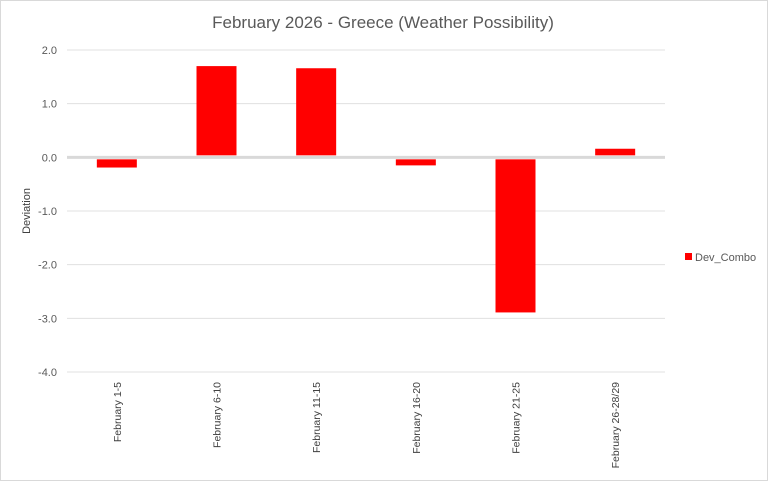 The width and height of the screenshot is (768, 481). What do you see at coordinates (517, 418) in the screenshot?
I see `x-tick-label: February 21-25` at bounding box center [517, 418].